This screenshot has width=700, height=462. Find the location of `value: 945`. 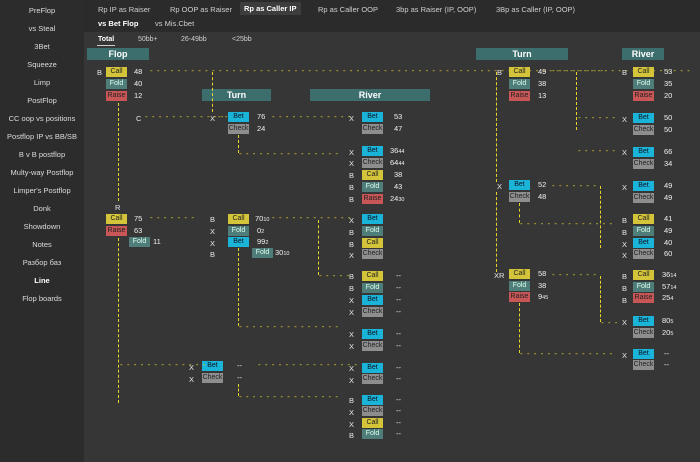

value: 945 is located at coordinates (543, 296).